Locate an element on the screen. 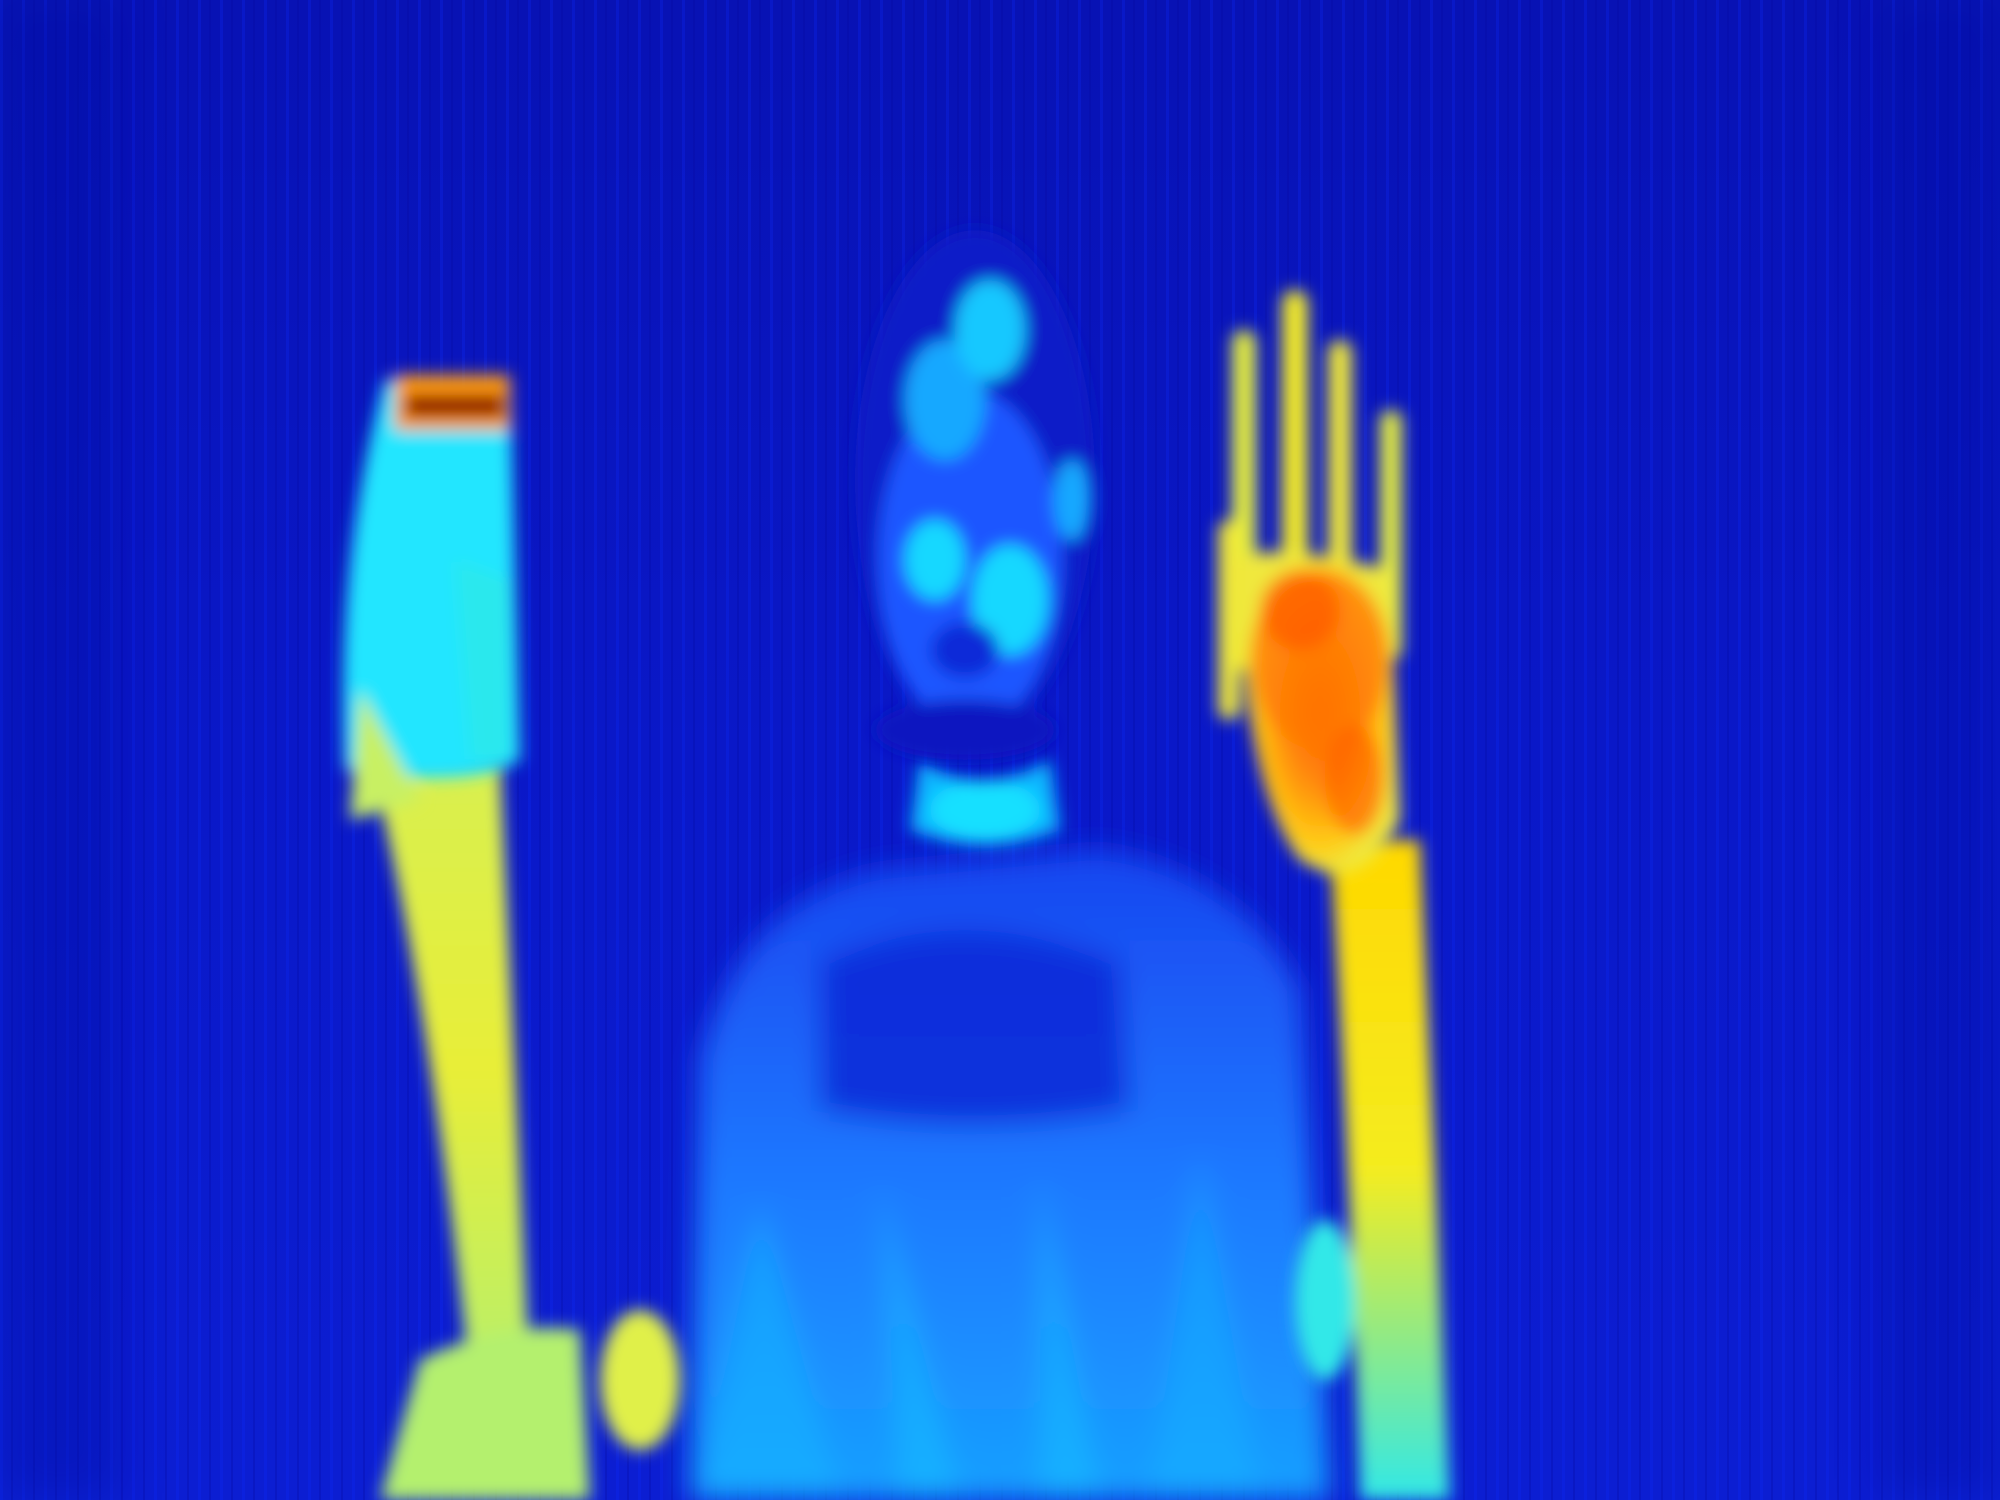 This screenshot has width=2000, height=1500. left-arm is located at coordinates (525, 1130).